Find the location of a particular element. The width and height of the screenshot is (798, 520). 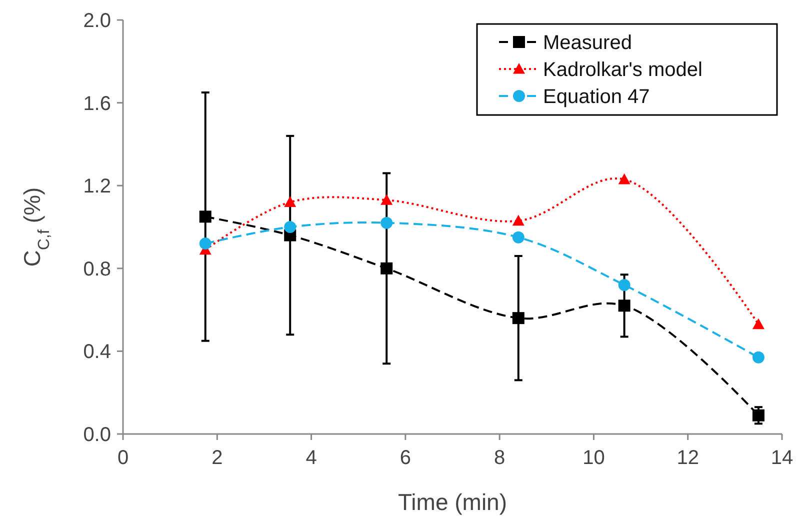

y-tick-label: 0.4 is located at coordinates (97, 352).